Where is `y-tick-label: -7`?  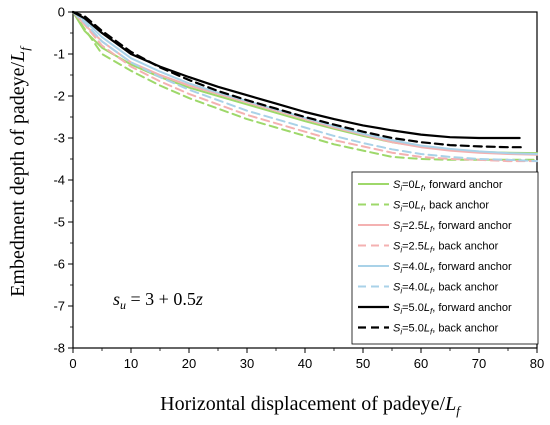 y-tick-label: -7 is located at coordinates (59, 306).